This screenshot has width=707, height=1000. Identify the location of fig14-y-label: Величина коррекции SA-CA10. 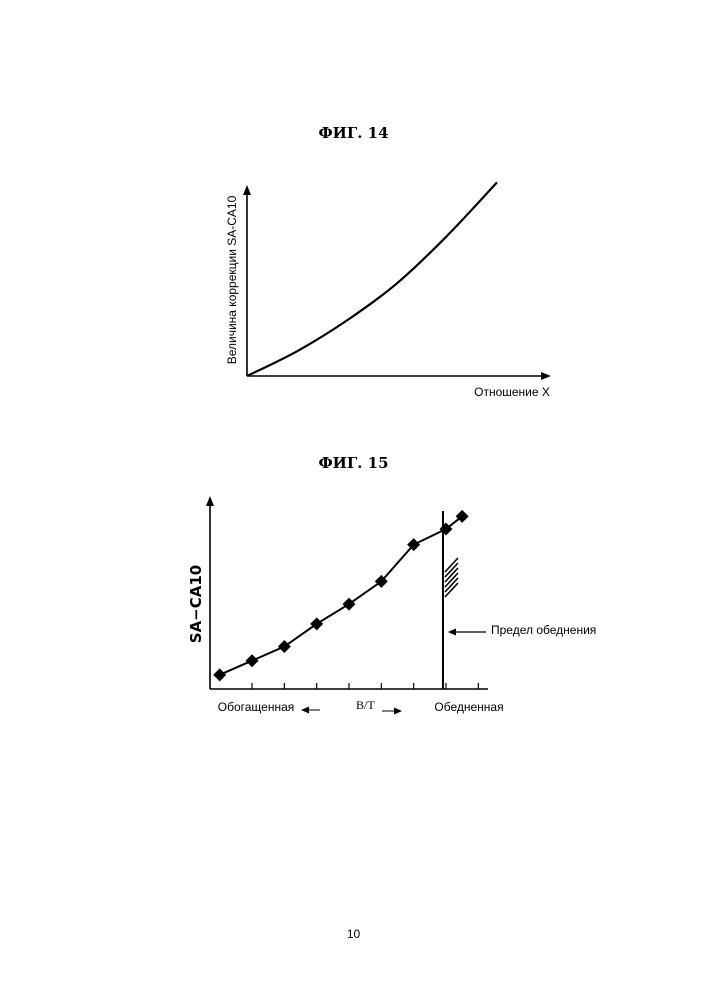
(232, 279).